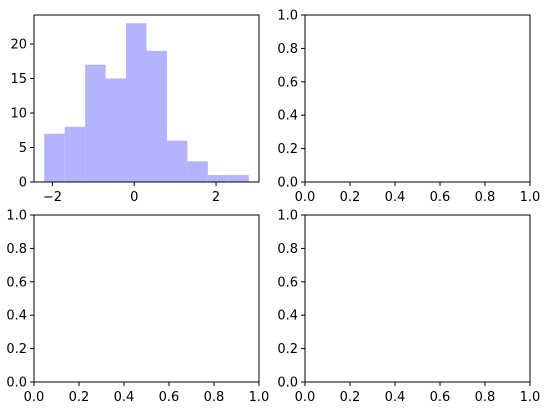 The height and width of the screenshot is (412, 549). I want to click on y-tick-label: 20, so click(18, 44).